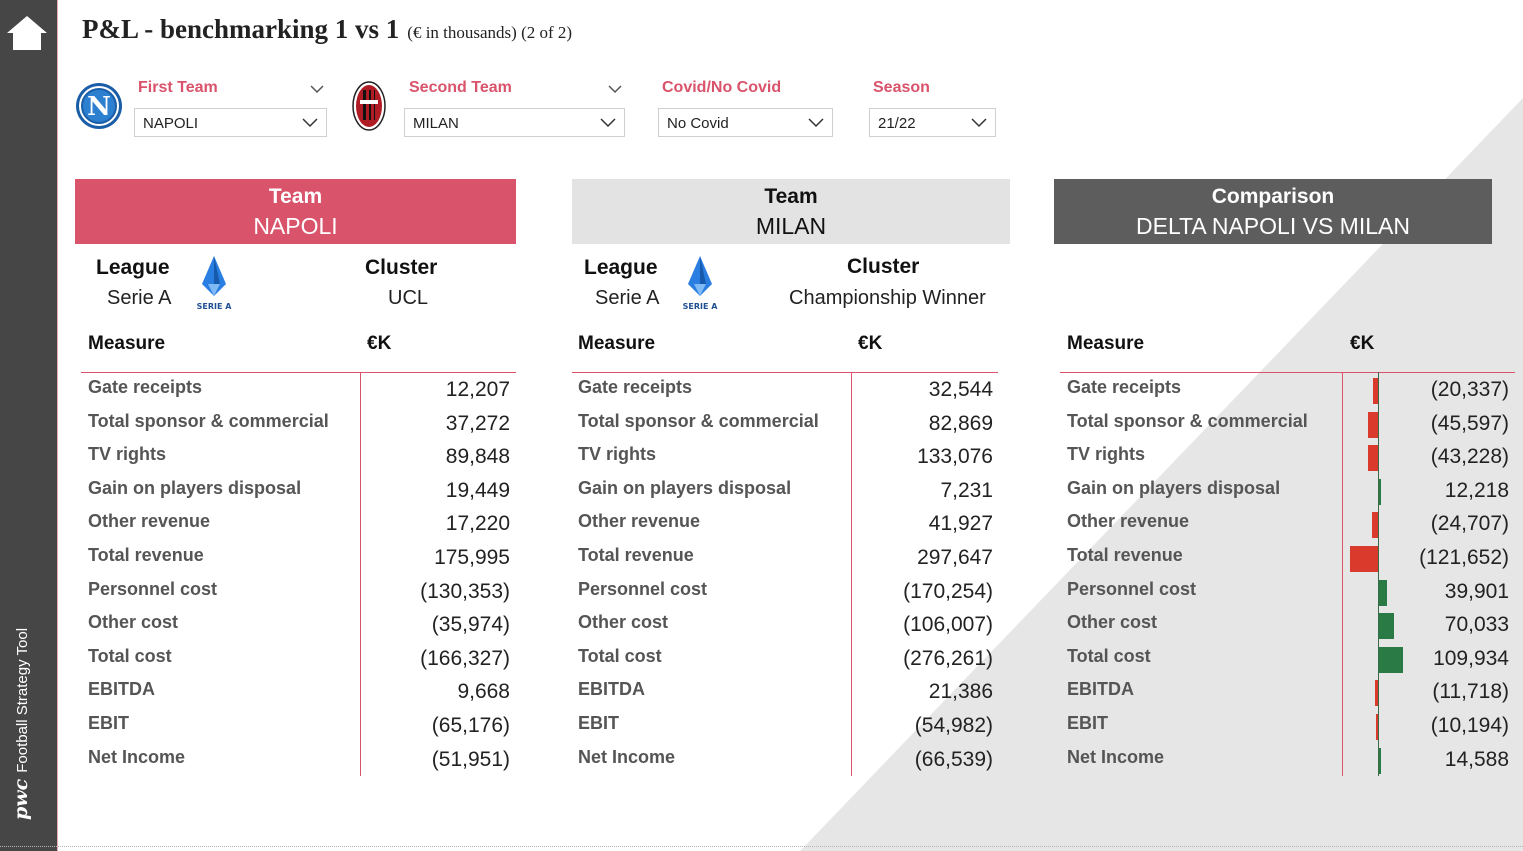  What do you see at coordinates (27, 33) in the screenshot?
I see `home-icon` at bounding box center [27, 33].